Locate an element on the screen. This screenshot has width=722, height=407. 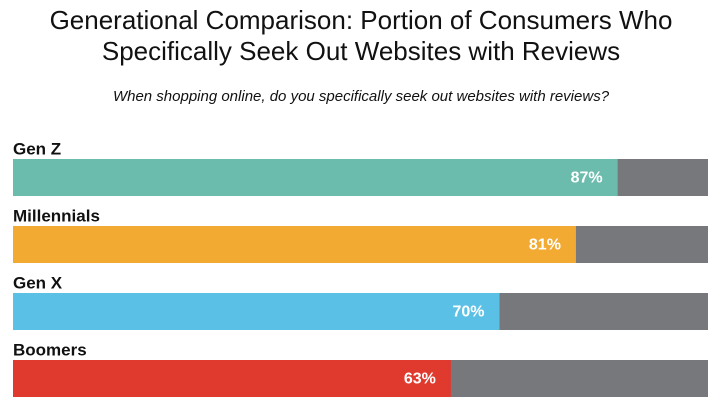
value-label: 87% is located at coordinates (587, 178).